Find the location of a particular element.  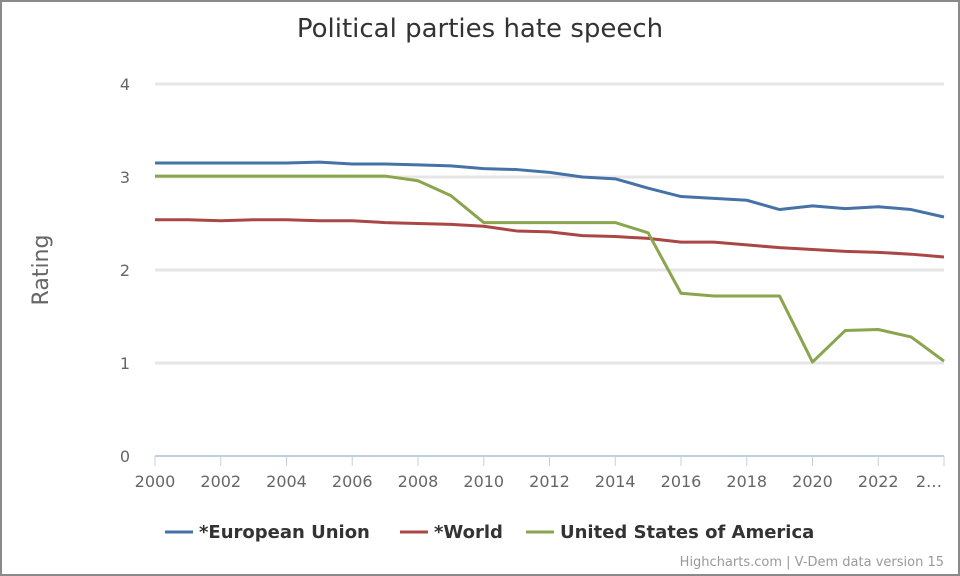

x-tick-label: 2002 is located at coordinates (220, 481).